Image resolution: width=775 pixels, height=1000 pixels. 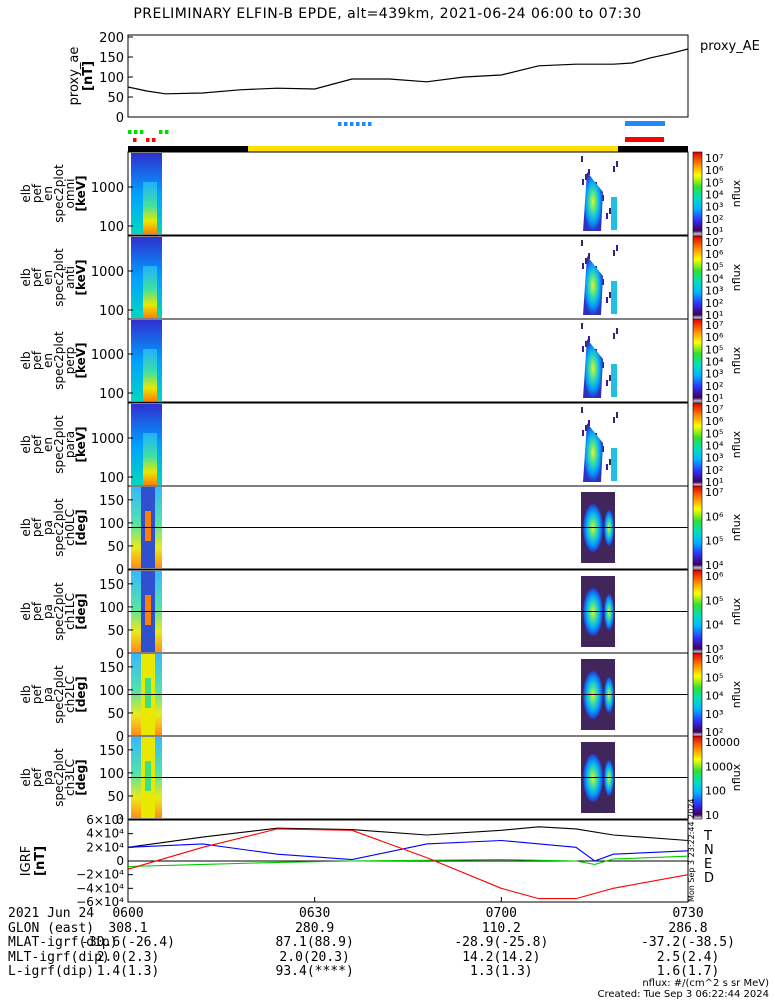 I want to click on units-note: nflux: #/(cm^2 s sr MeV), so click(x=705, y=983).